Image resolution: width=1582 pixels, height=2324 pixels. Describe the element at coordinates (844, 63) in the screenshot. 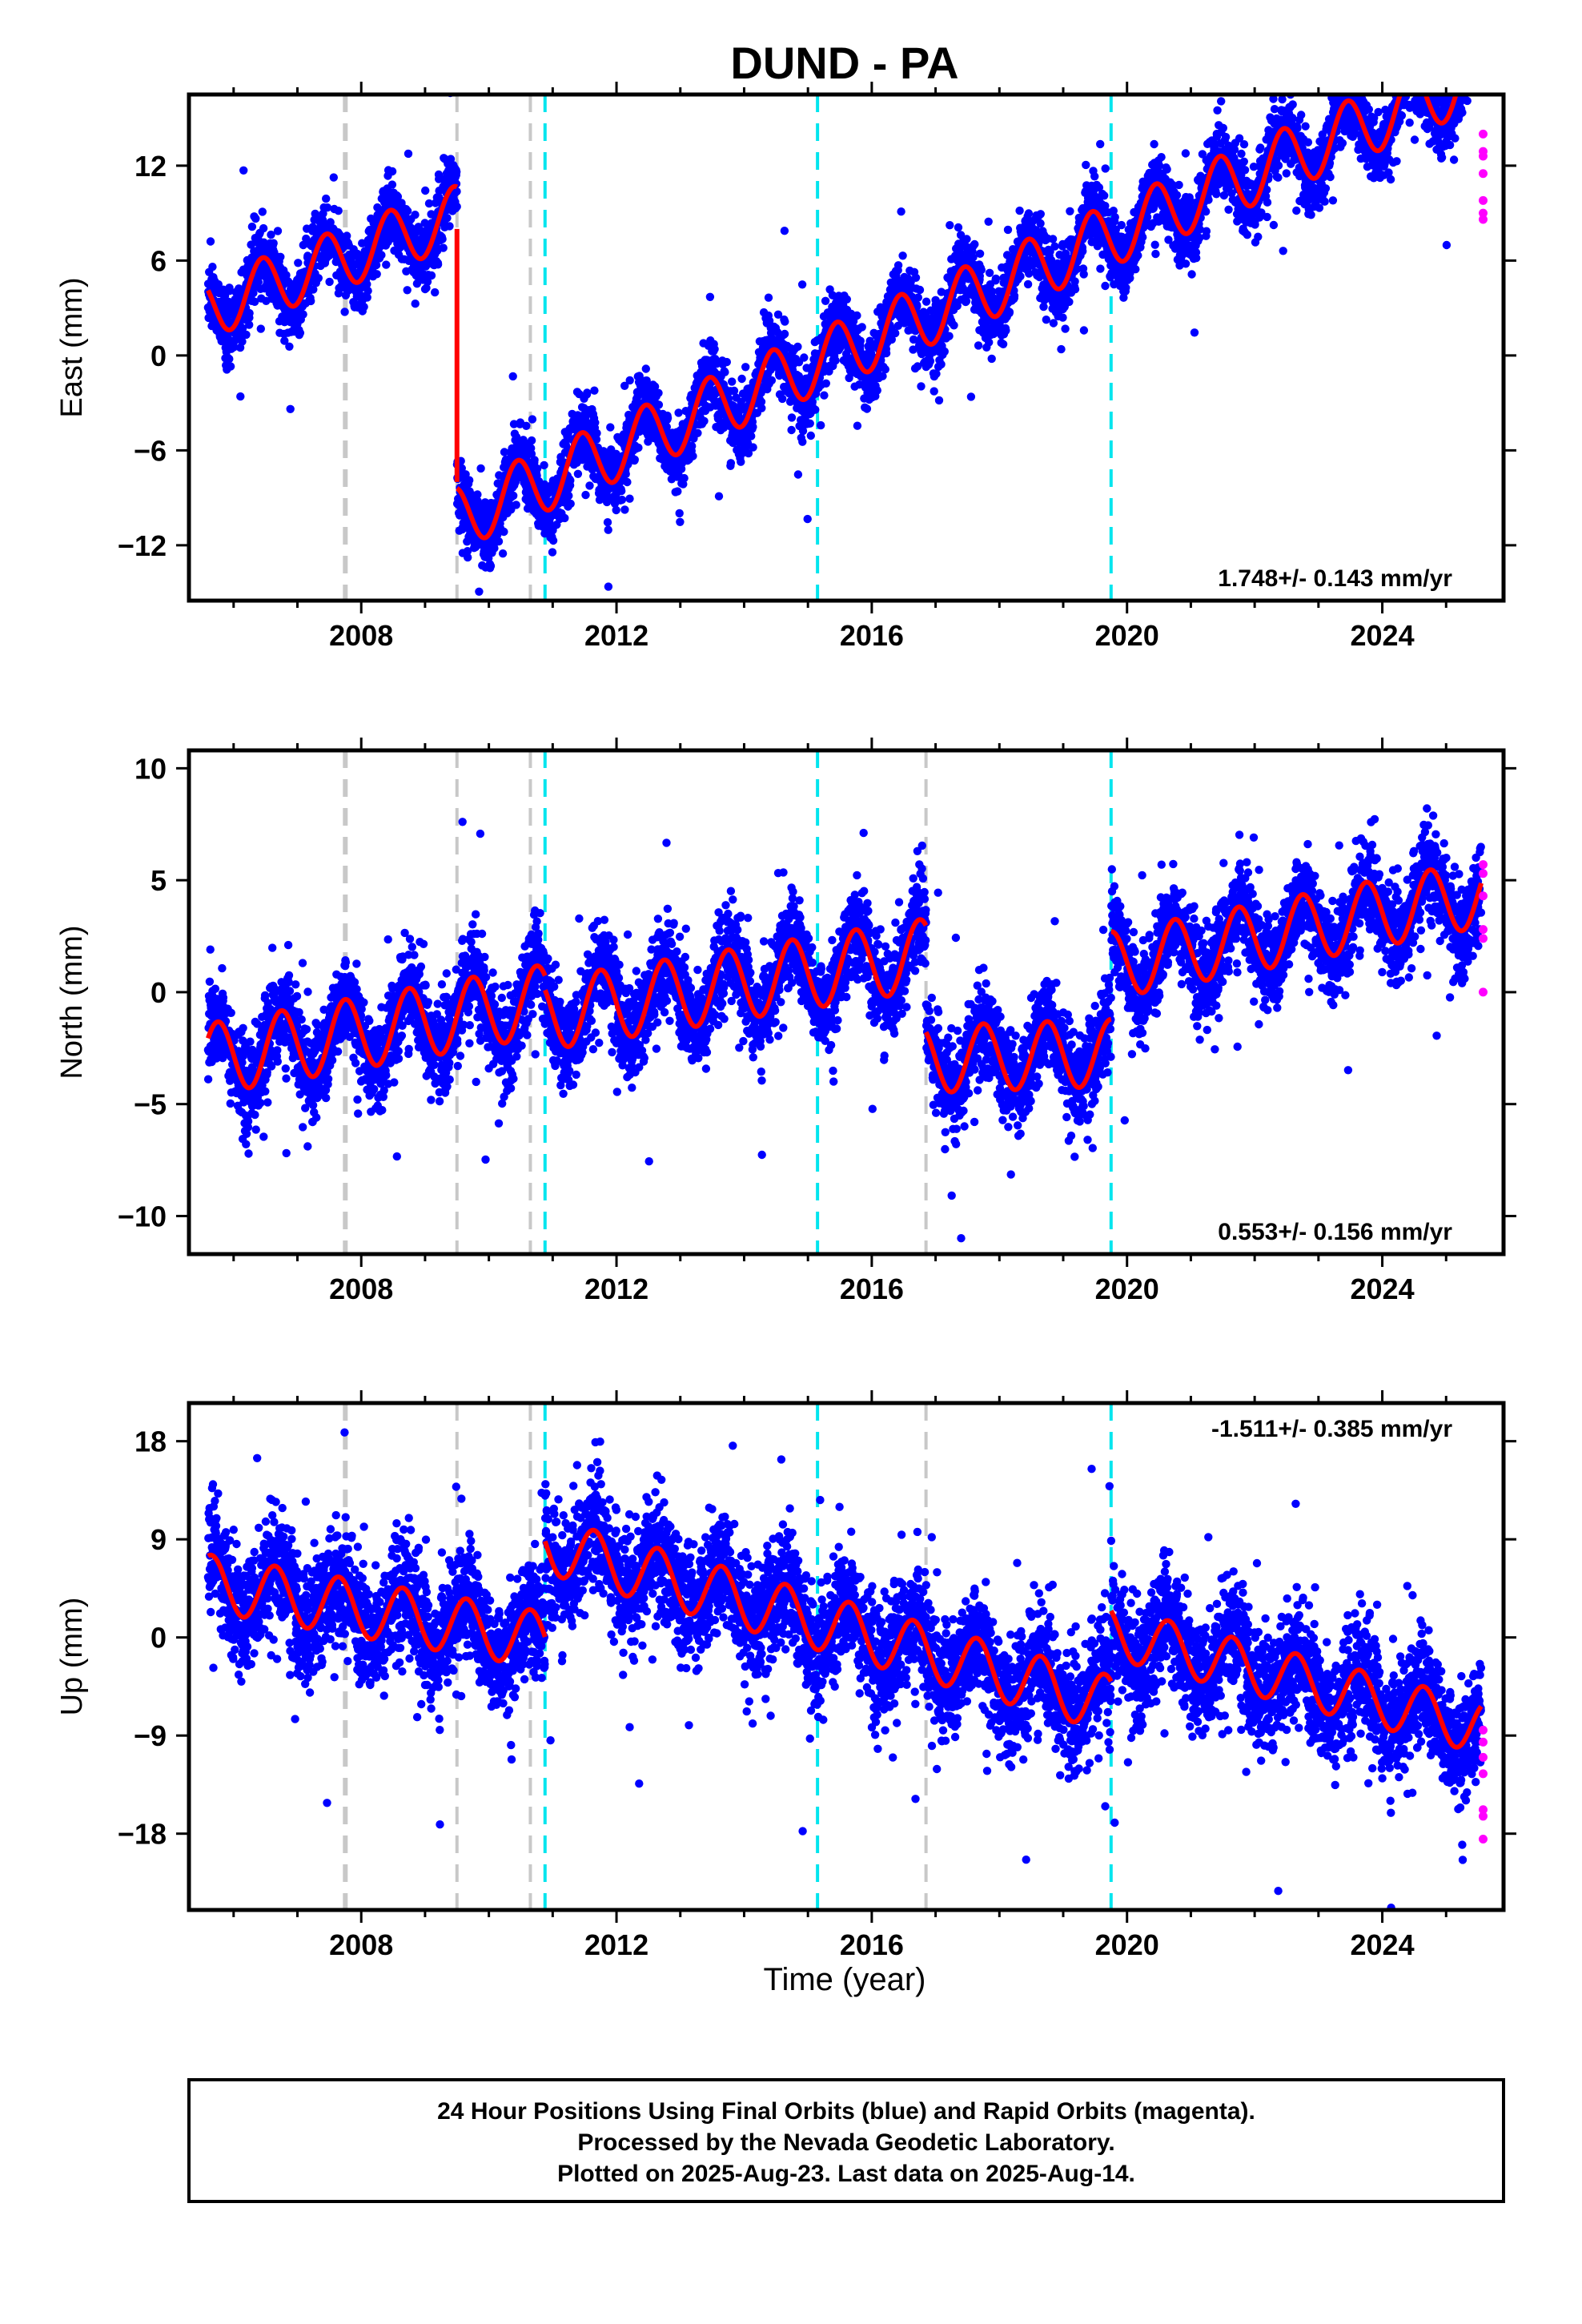

I see `chart-title: DUND - PA` at that location.